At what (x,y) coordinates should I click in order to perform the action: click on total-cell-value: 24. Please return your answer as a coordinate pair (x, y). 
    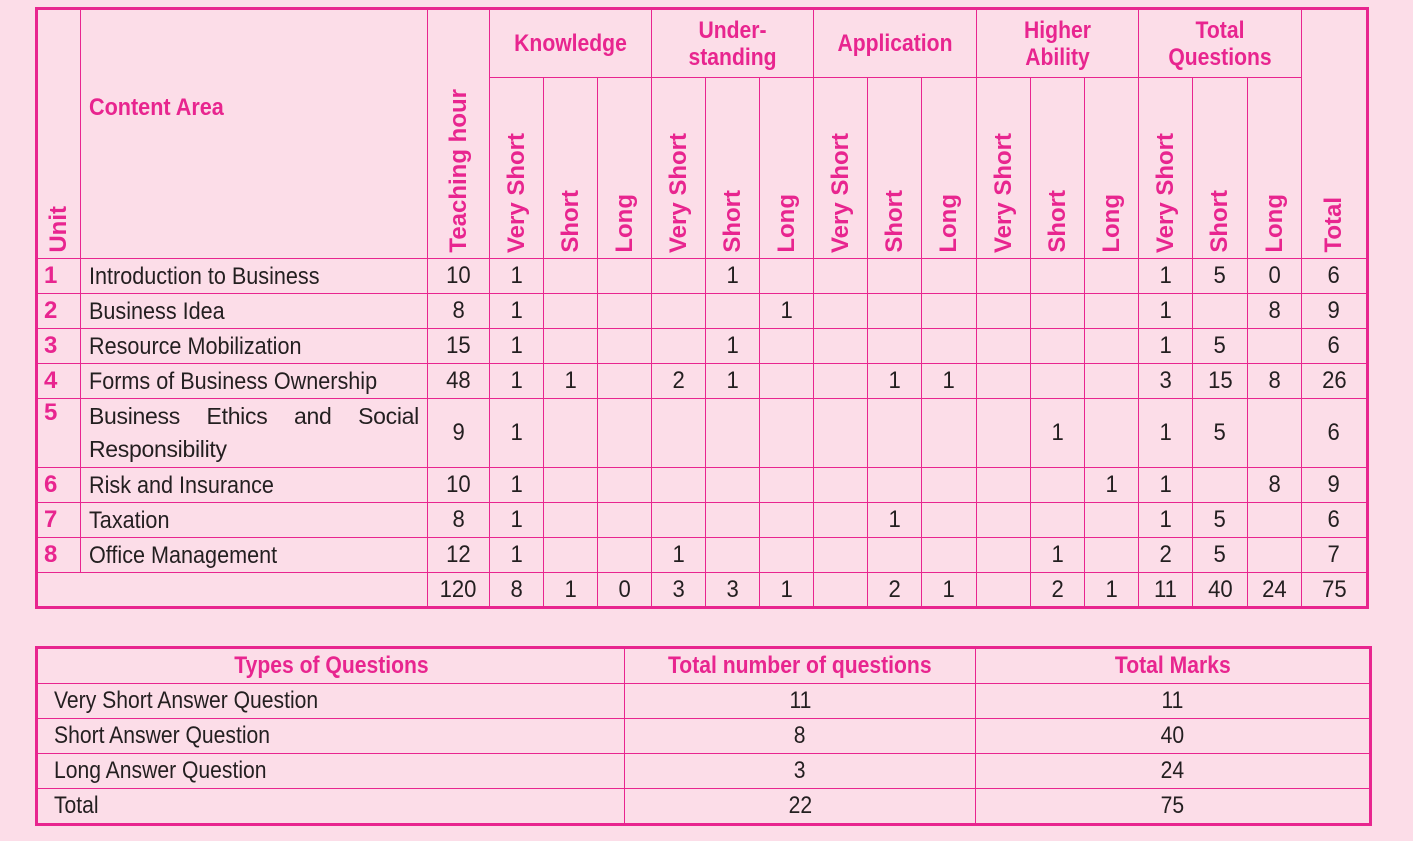
    Looking at the image, I should click on (1274, 589).